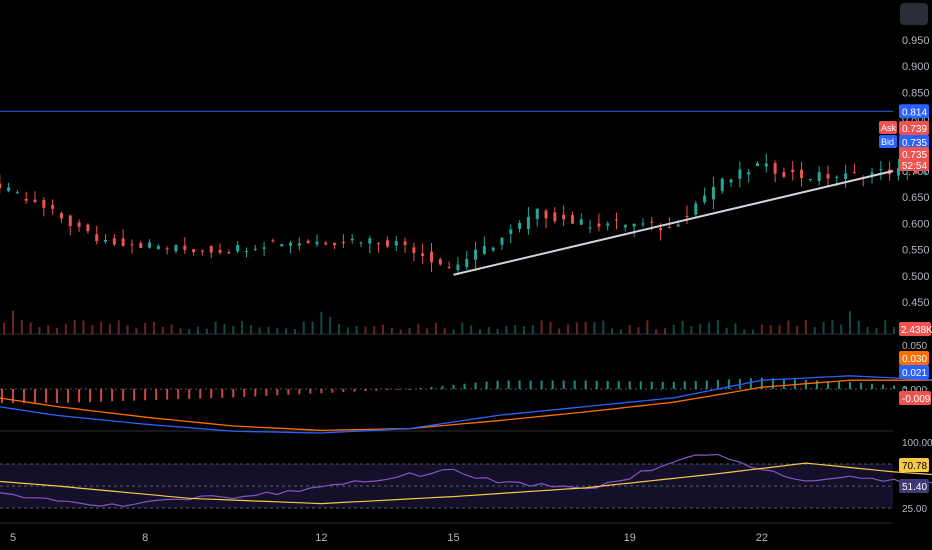 The image size is (932, 550). What do you see at coordinates (914, 509) in the screenshot?
I see `rsi-tick-label: 25.00` at bounding box center [914, 509].